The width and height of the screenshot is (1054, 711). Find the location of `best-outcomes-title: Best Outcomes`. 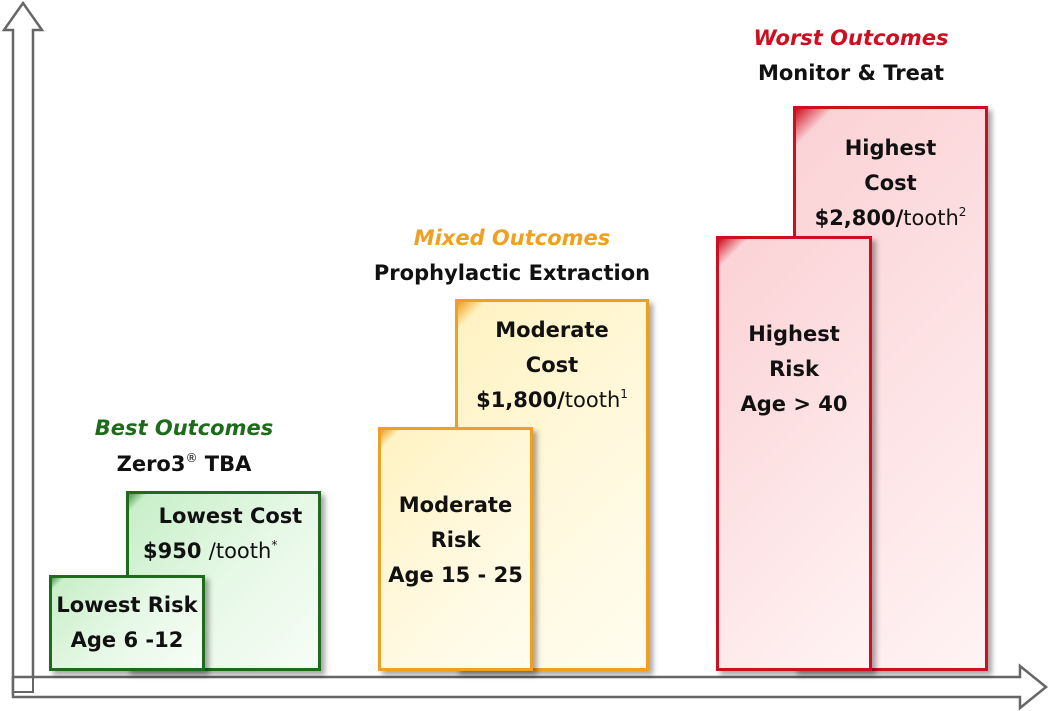

best-outcomes-title: Best Outcomes is located at coordinates (184, 428).